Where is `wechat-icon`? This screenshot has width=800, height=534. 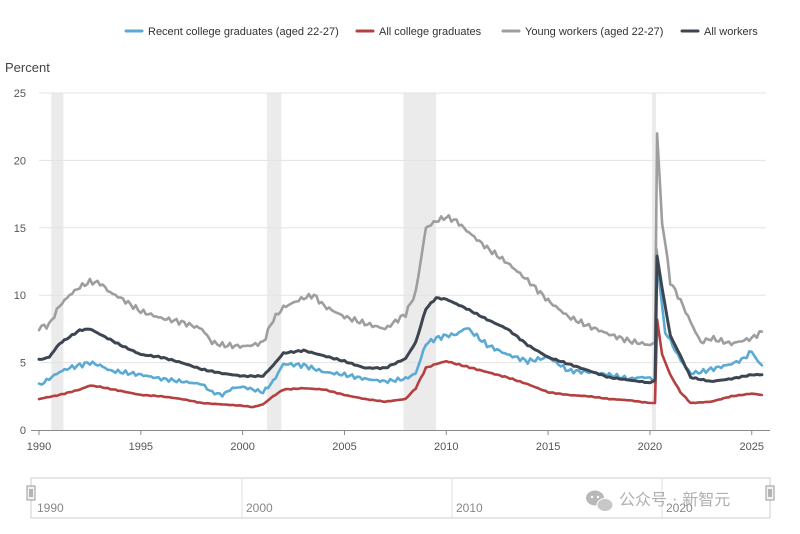 wechat-icon is located at coordinates (600, 501).